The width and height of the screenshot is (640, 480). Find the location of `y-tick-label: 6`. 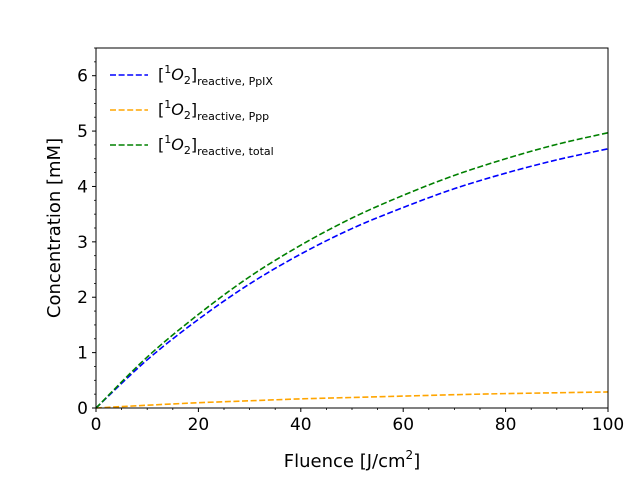

y-tick-label: 6 is located at coordinates (82, 77).